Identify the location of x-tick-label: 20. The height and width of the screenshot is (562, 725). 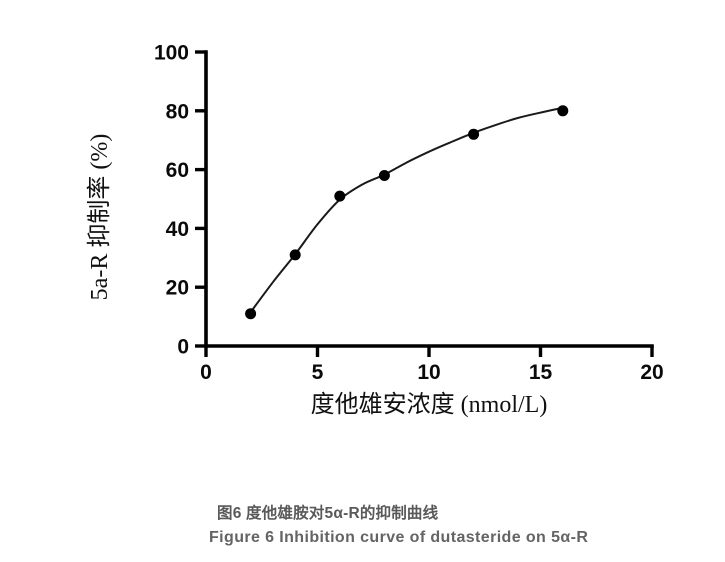
(651, 372).